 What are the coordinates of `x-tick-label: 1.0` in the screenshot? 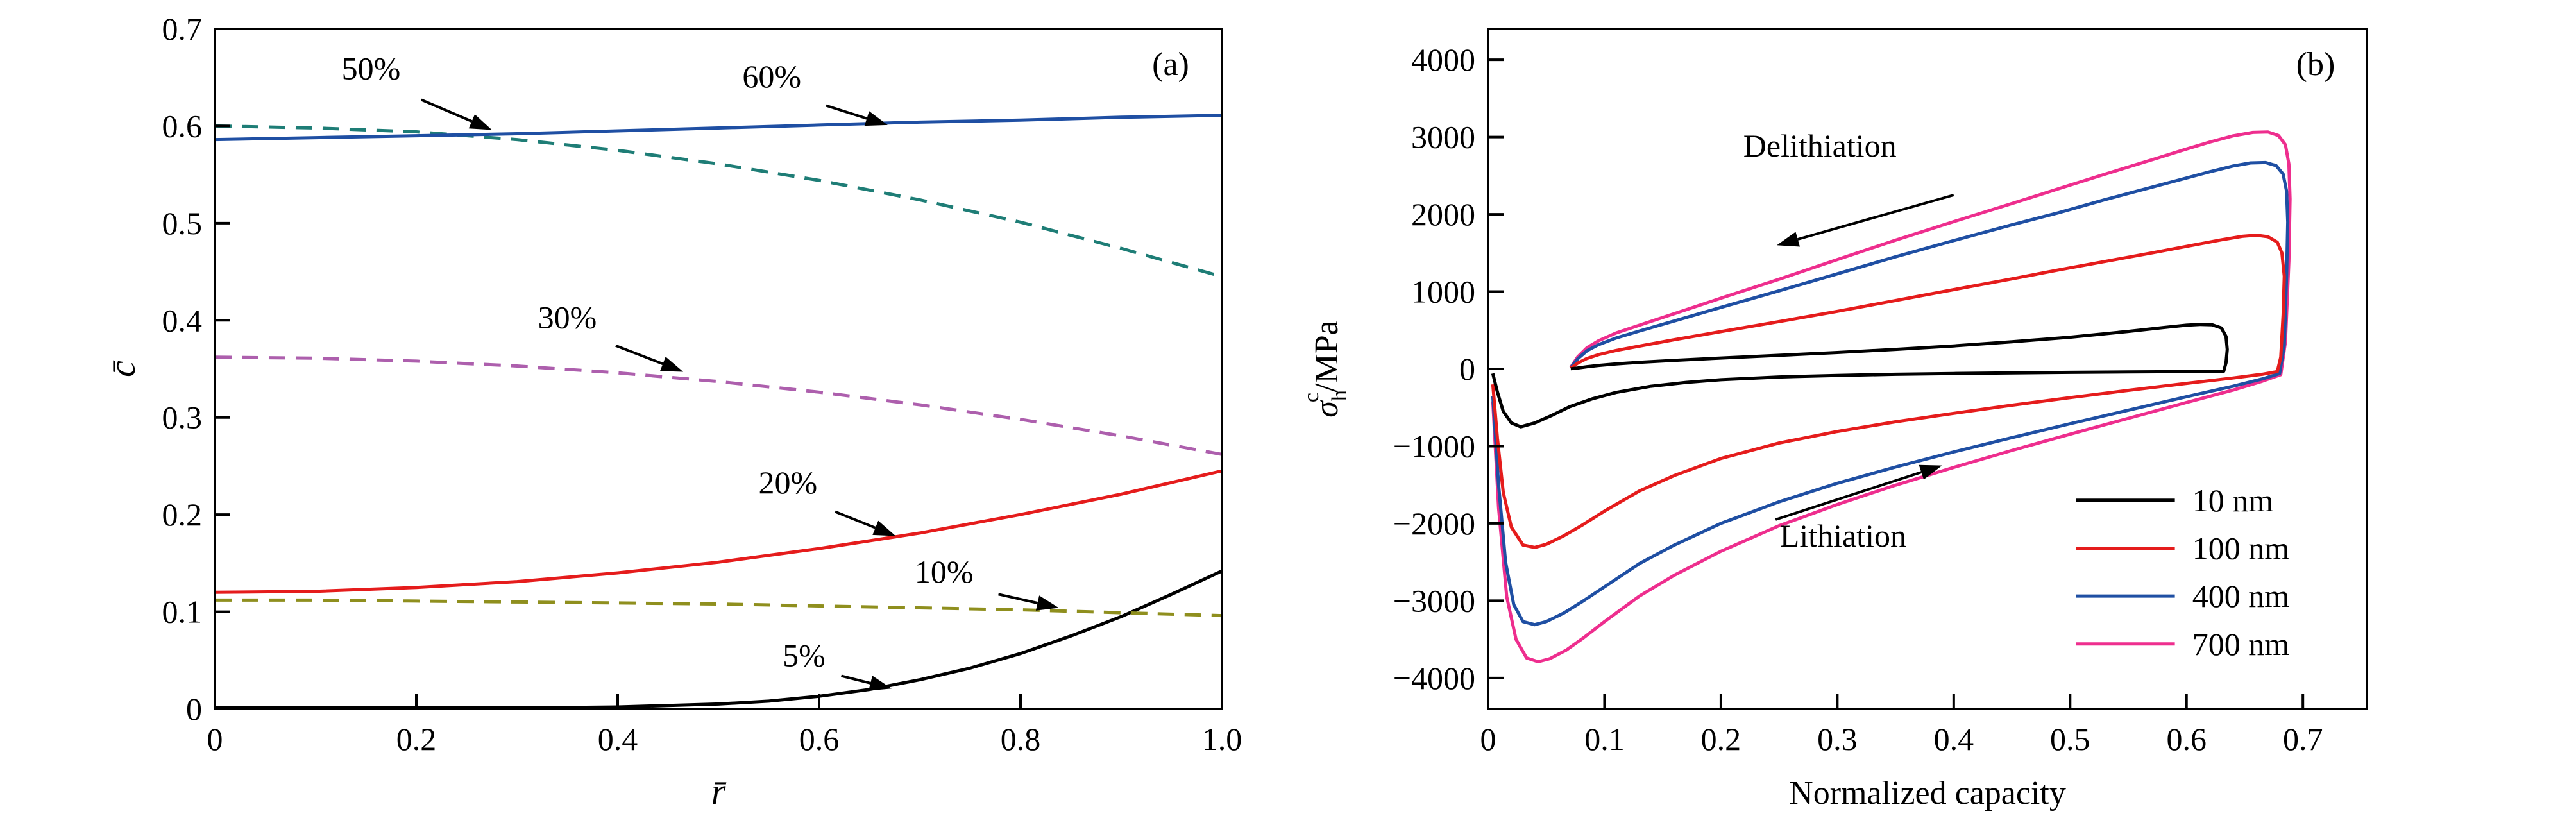 It's located at (1222, 739).